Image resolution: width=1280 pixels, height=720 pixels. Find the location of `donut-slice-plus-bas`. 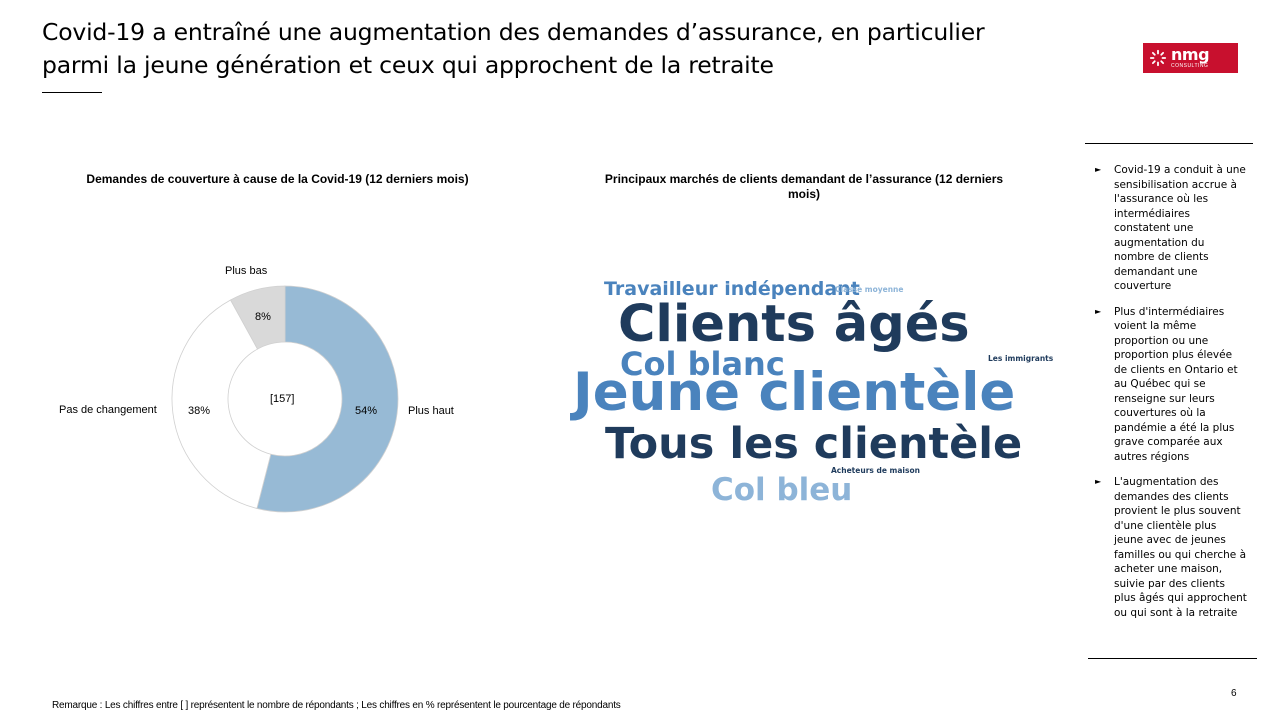

donut-slice-plus-bas is located at coordinates (258, 317).